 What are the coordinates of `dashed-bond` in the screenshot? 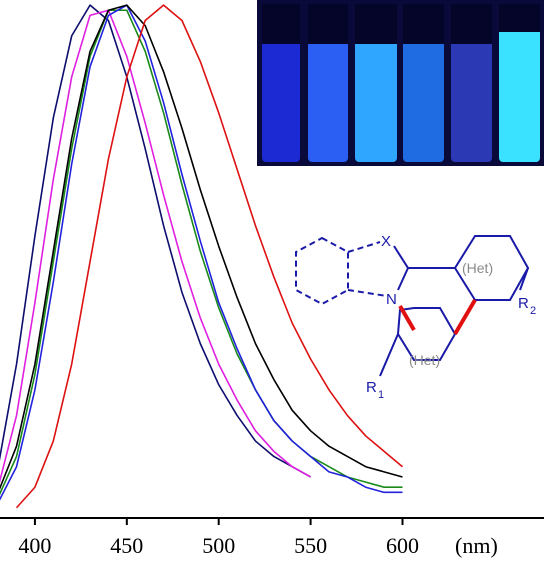 It's located at (367, 269).